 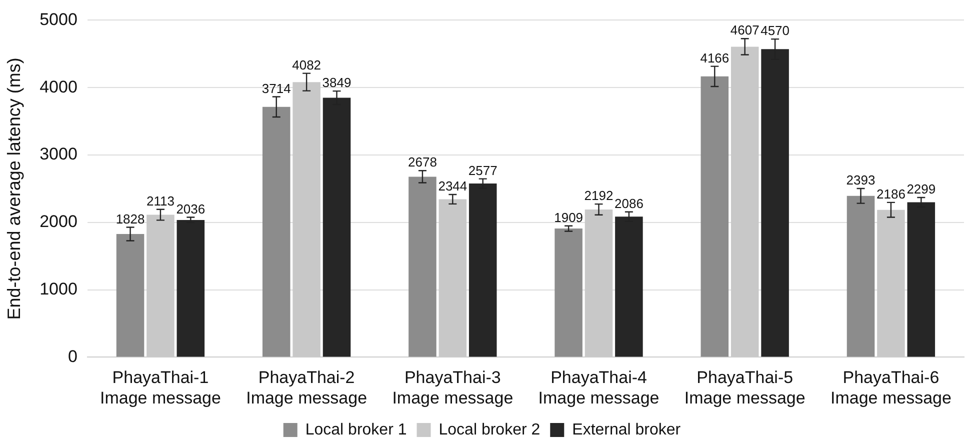 What do you see at coordinates (629, 203) in the screenshot?
I see `data-label: 2086` at bounding box center [629, 203].